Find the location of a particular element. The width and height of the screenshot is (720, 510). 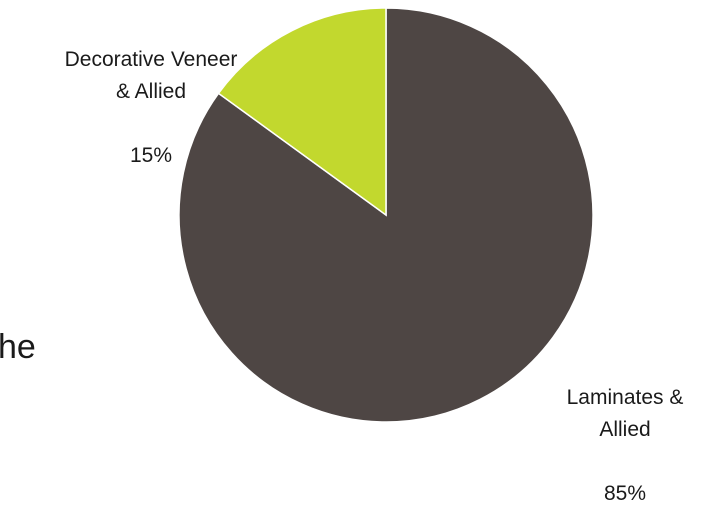

edge-text-fragment: he is located at coordinates (18, 347).